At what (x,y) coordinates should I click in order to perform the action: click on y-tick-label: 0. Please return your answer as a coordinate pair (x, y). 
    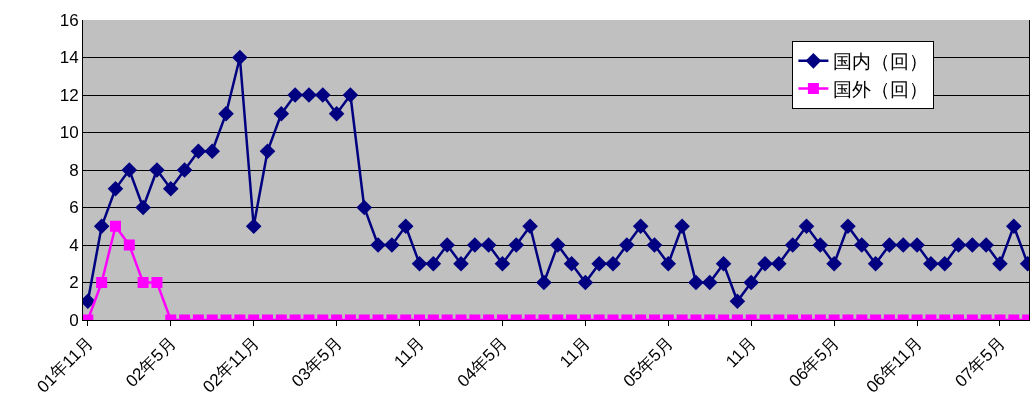
    Looking at the image, I should click on (74, 320).